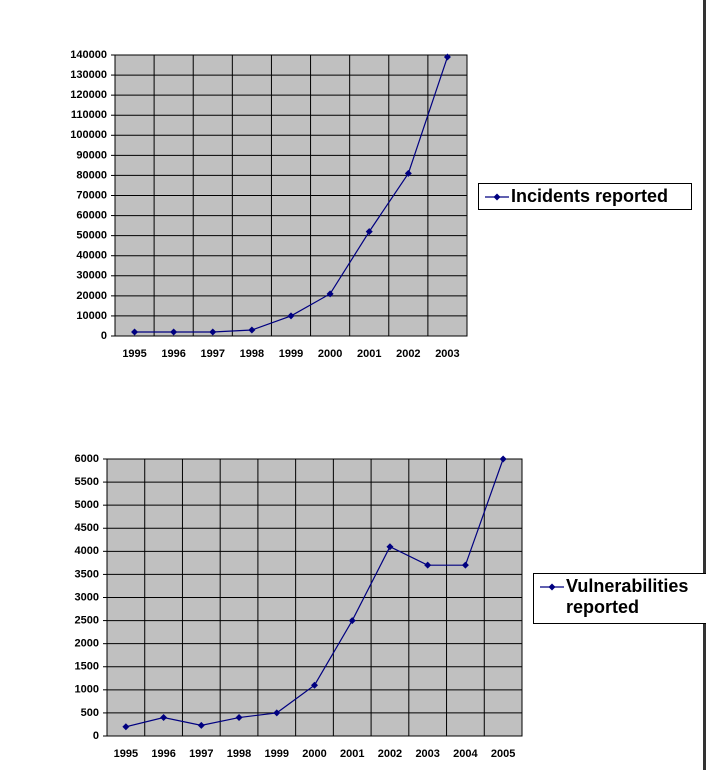  Describe the element at coordinates (87, 667) in the screenshot. I see `y-tick-label: 1500` at that location.